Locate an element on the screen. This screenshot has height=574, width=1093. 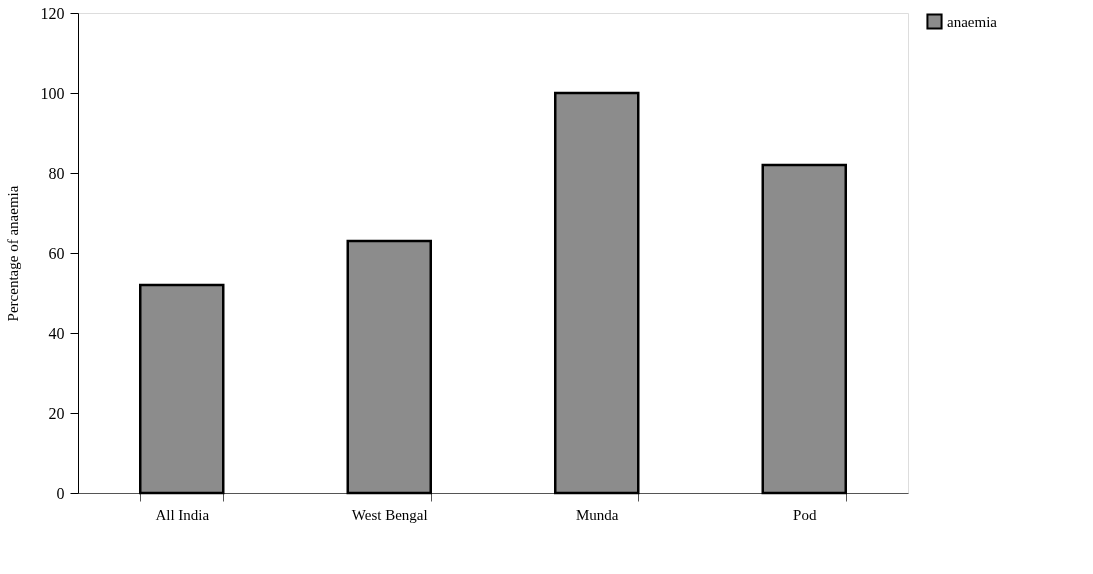
x-tick-label: Munda is located at coordinates (597, 514).